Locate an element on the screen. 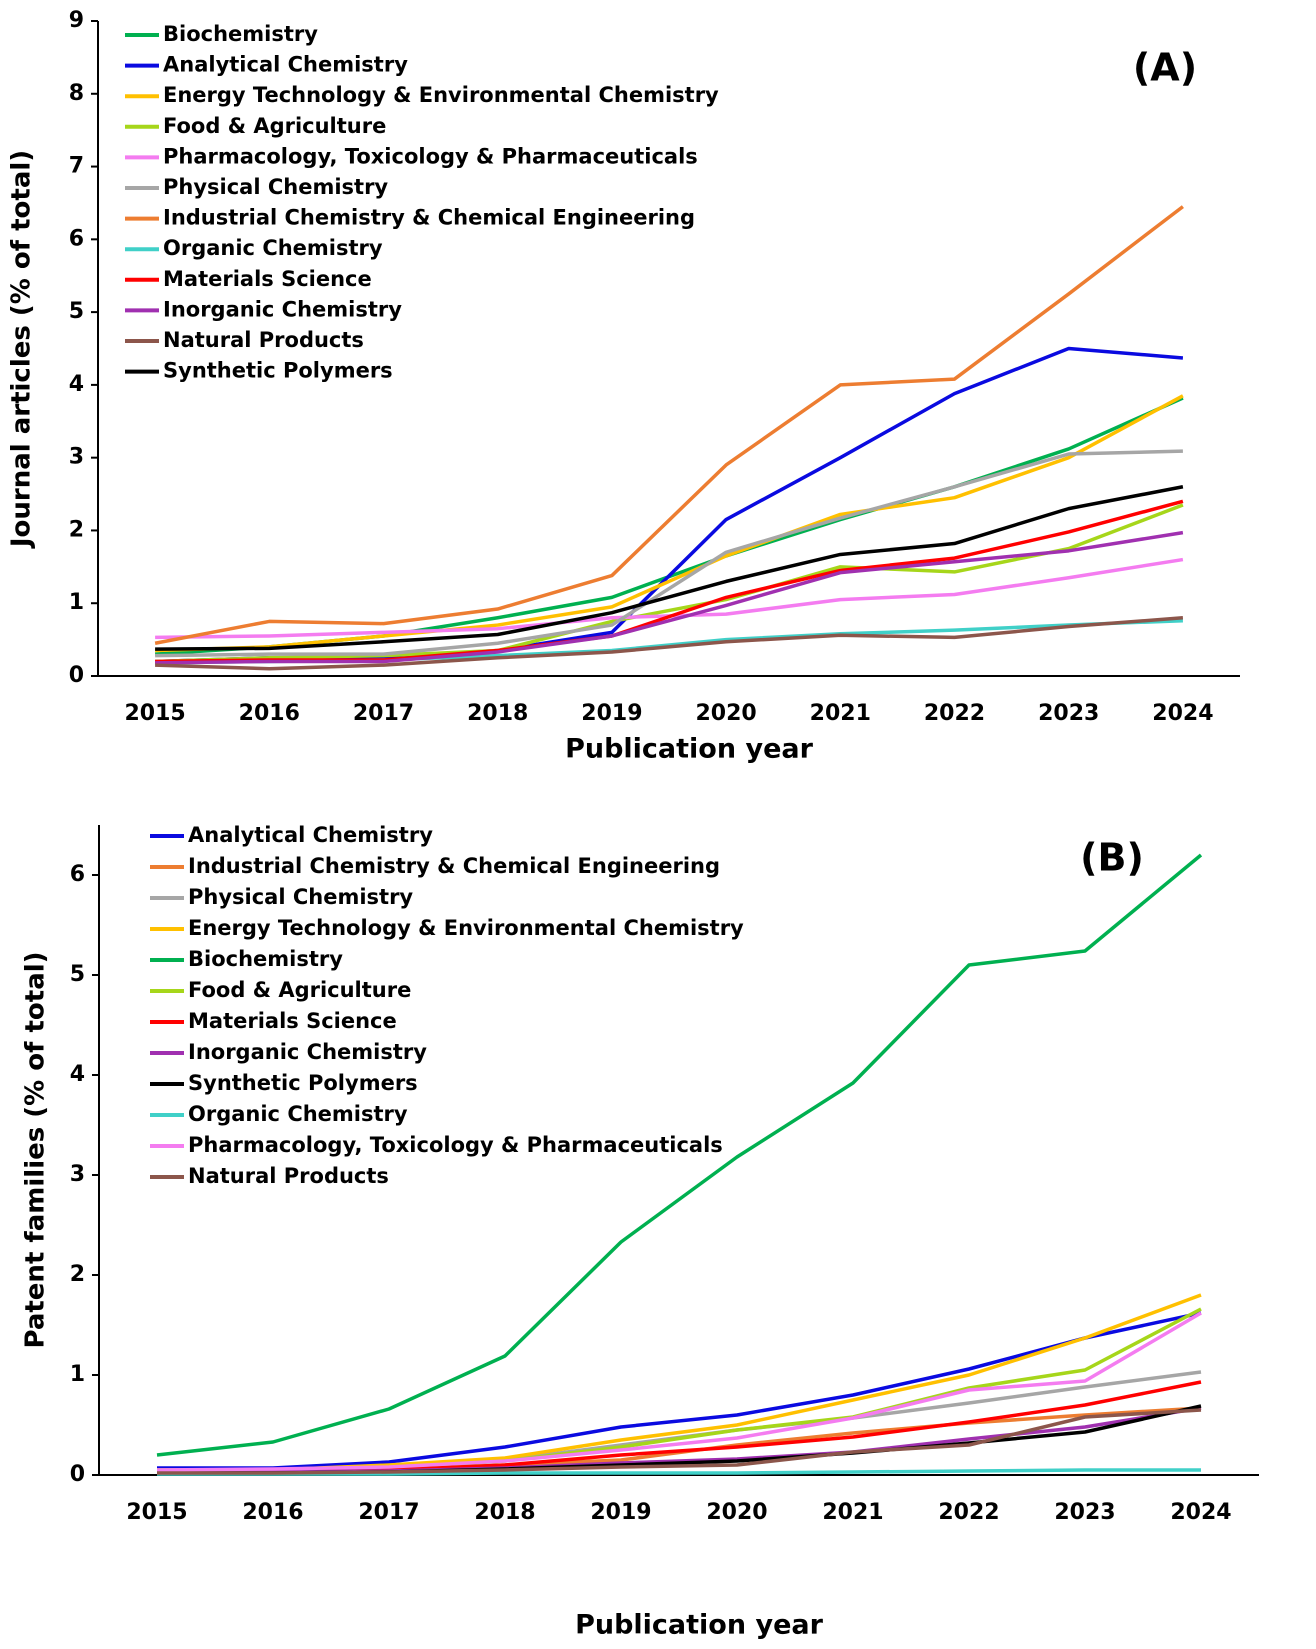 This screenshot has width=1316, height=1649. y-axis-label: Patent families (% of total) is located at coordinates (36, 1149).